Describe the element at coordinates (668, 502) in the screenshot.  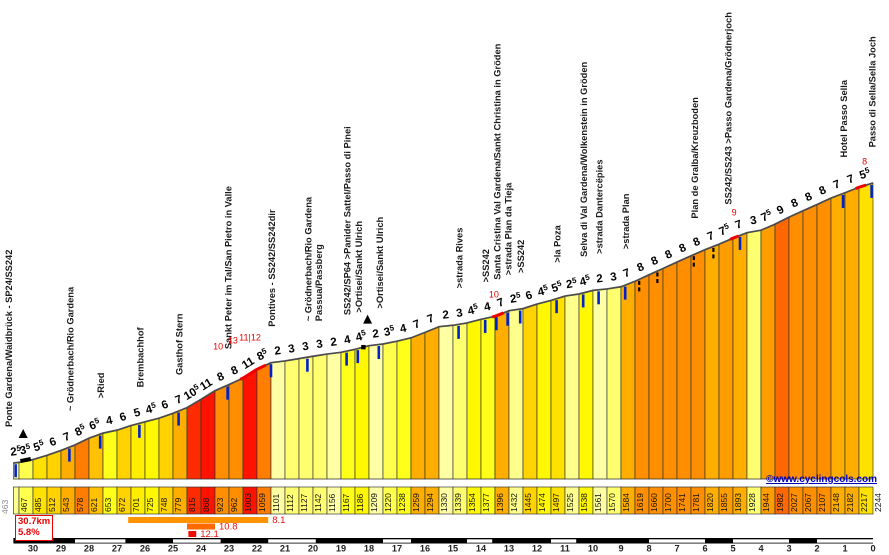
I see `elevation-label: 1700` at that location.